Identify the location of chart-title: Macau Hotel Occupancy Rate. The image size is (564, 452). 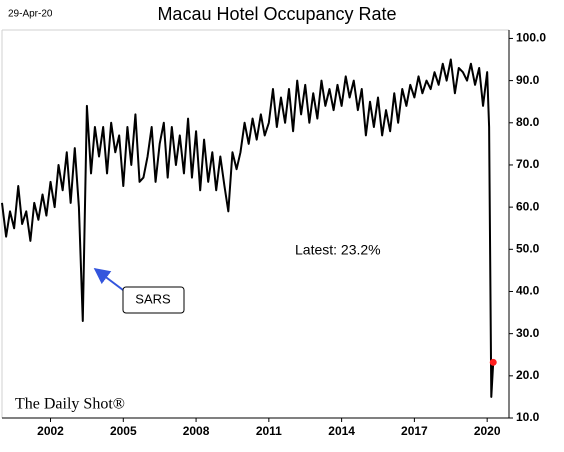
(276, 14).